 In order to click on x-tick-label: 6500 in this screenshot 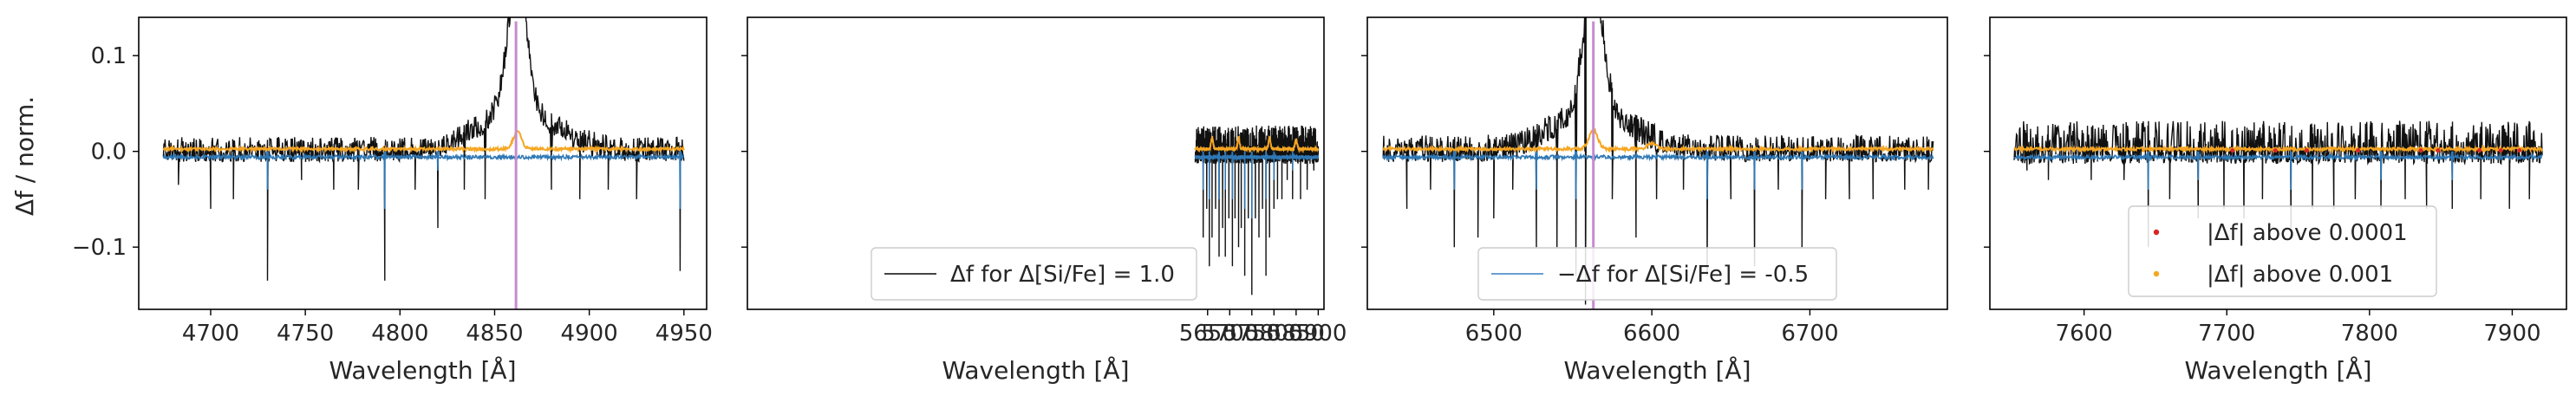, I will do `click(1494, 334)`.